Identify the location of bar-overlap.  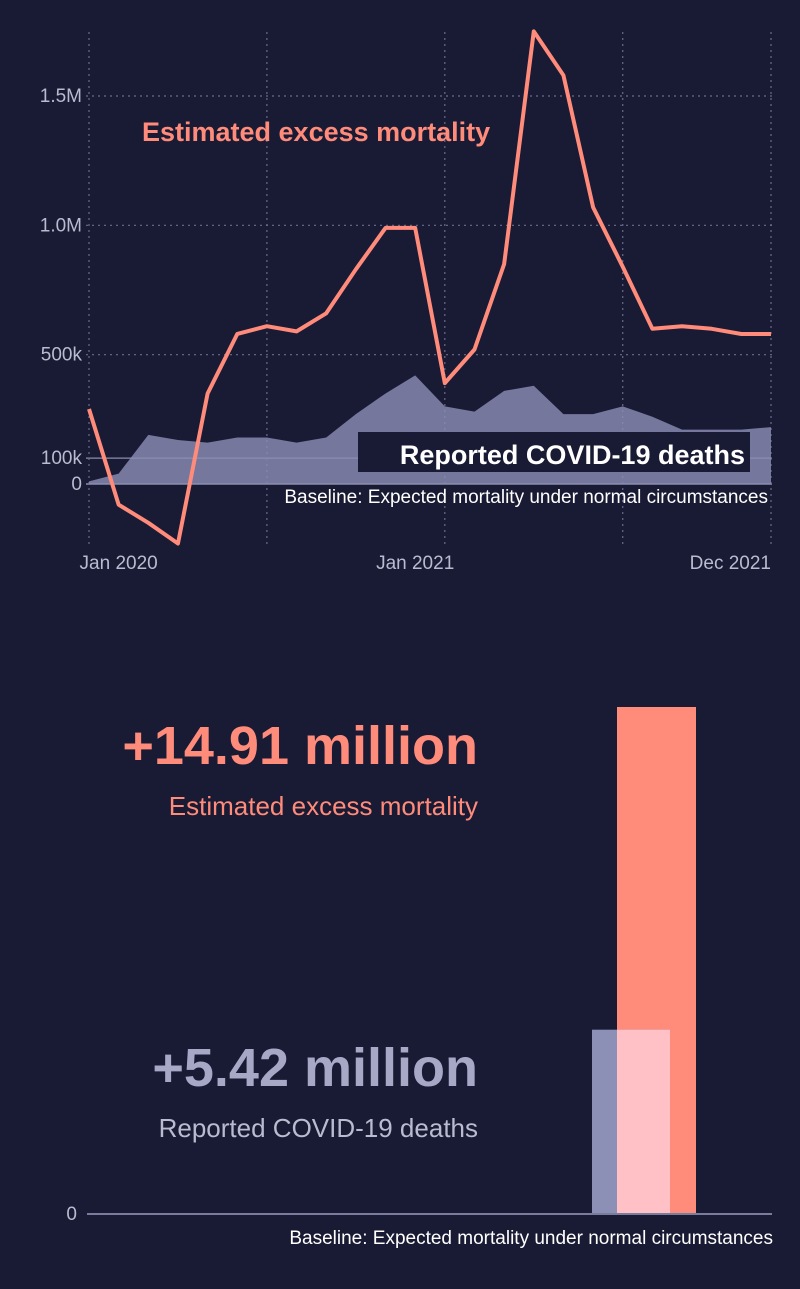
(643, 1121).